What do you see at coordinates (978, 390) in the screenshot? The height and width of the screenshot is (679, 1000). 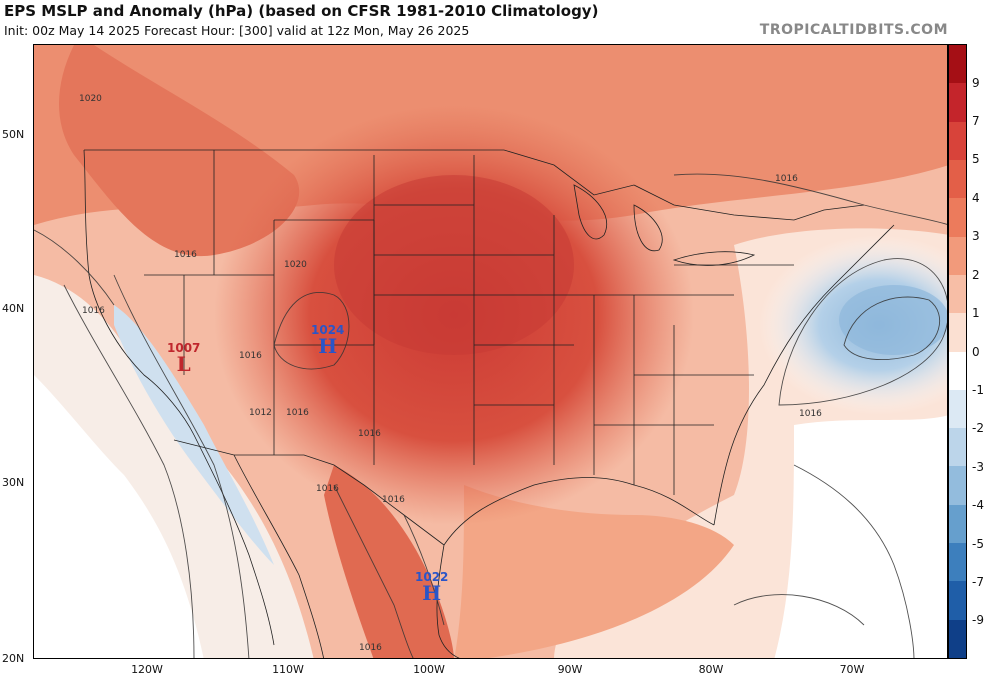 I see `colorbar-label: -1` at bounding box center [978, 390].